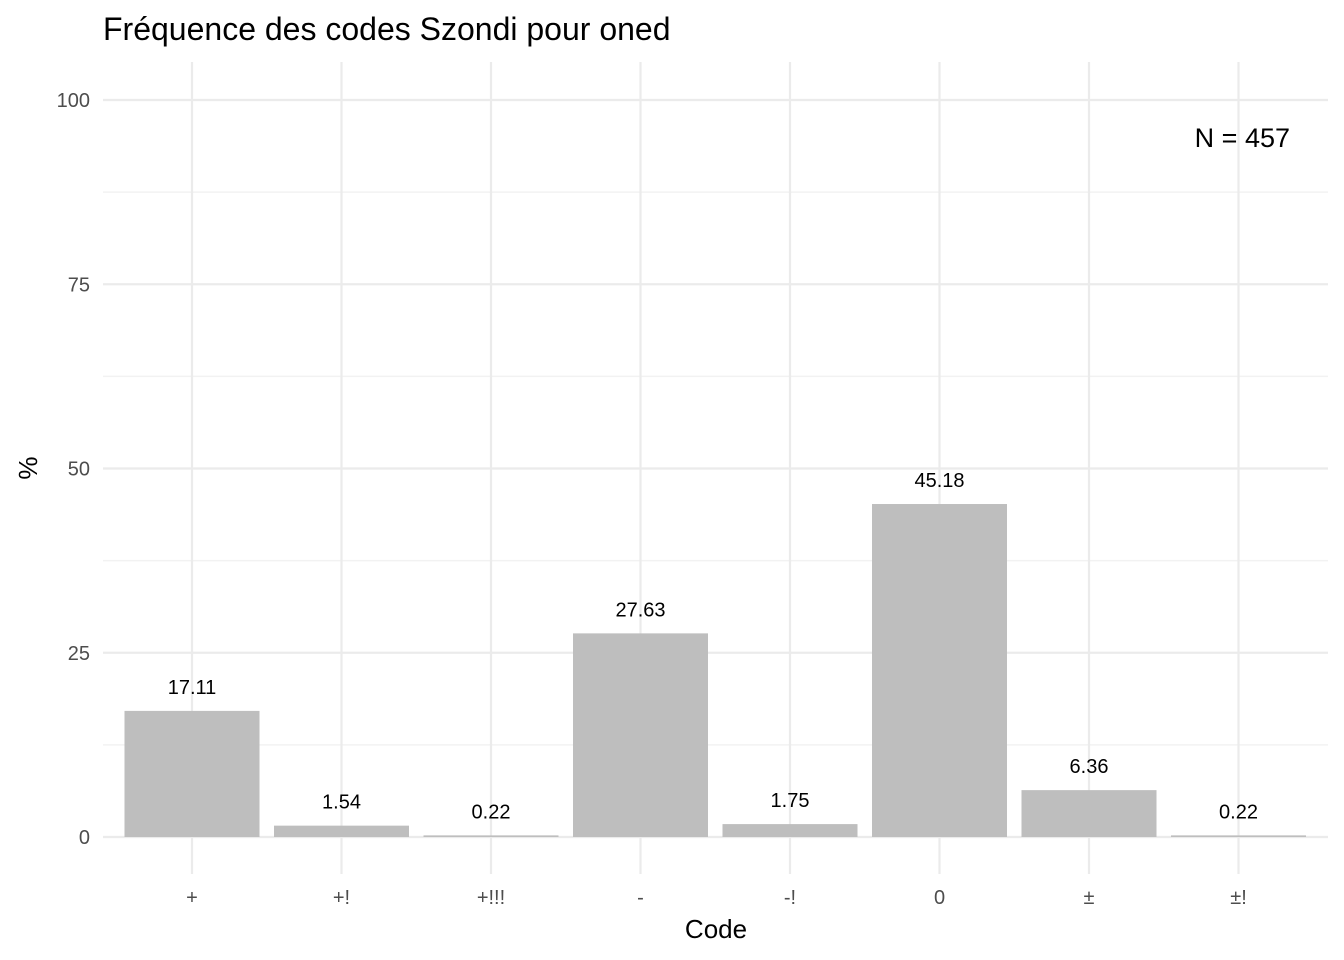 This screenshot has height=960, width=1344. I want to click on bar-value-label: 45.18, so click(939, 481).